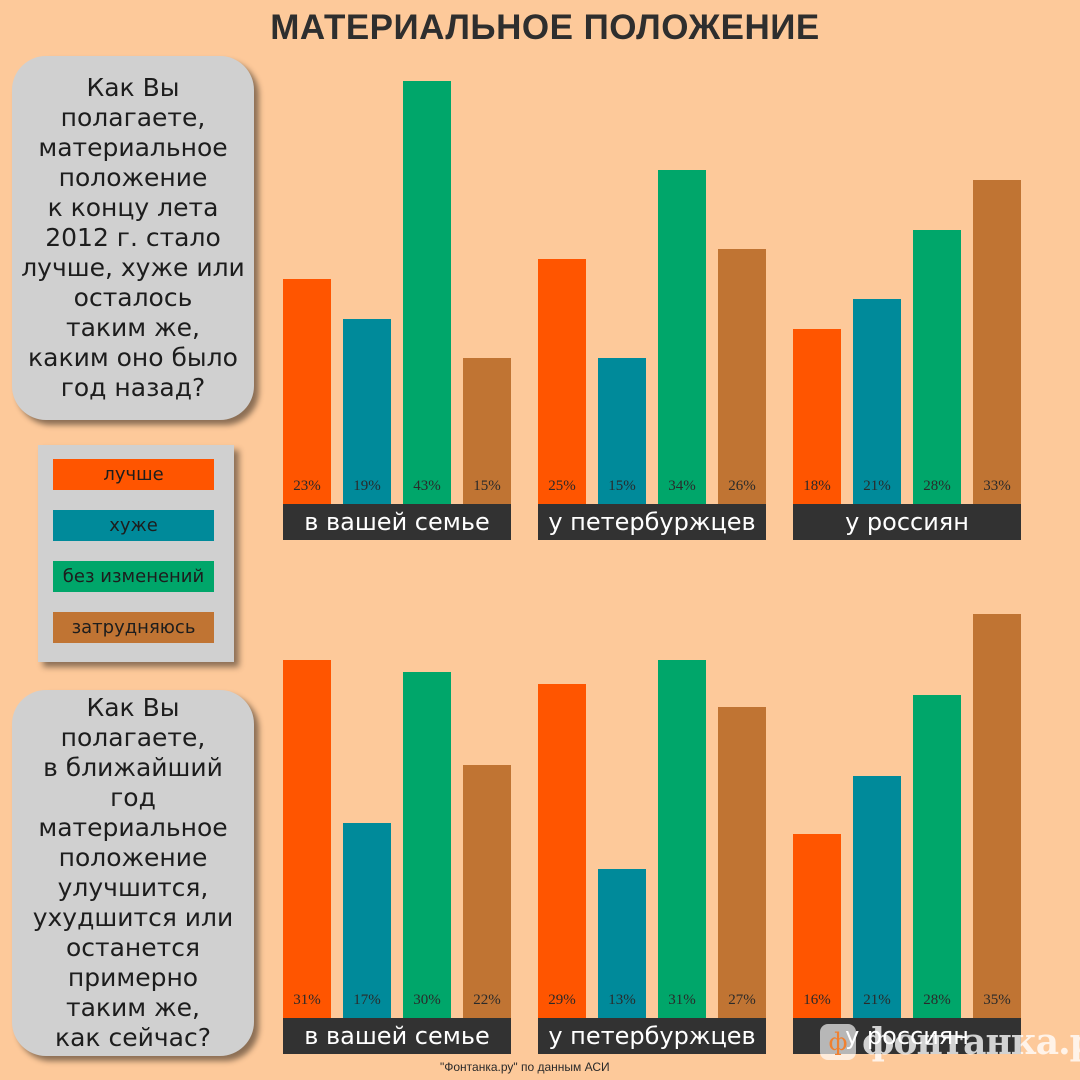  What do you see at coordinates (133, 525) in the screenshot?
I see `legend-item-worse: хуже` at bounding box center [133, 525].